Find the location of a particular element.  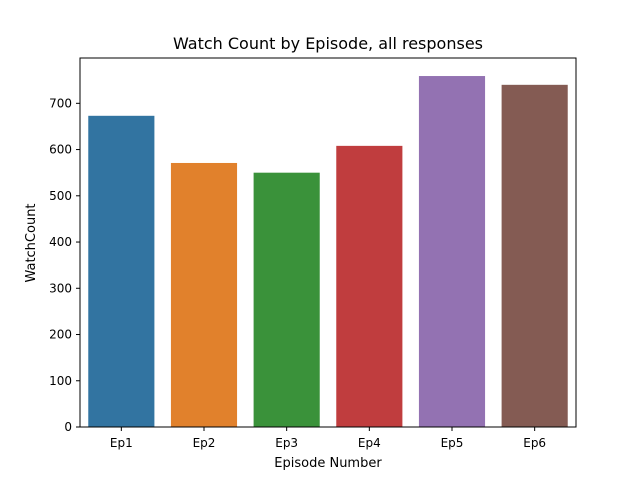

y-tick-label: 200 is located at coordinates (60, 335).